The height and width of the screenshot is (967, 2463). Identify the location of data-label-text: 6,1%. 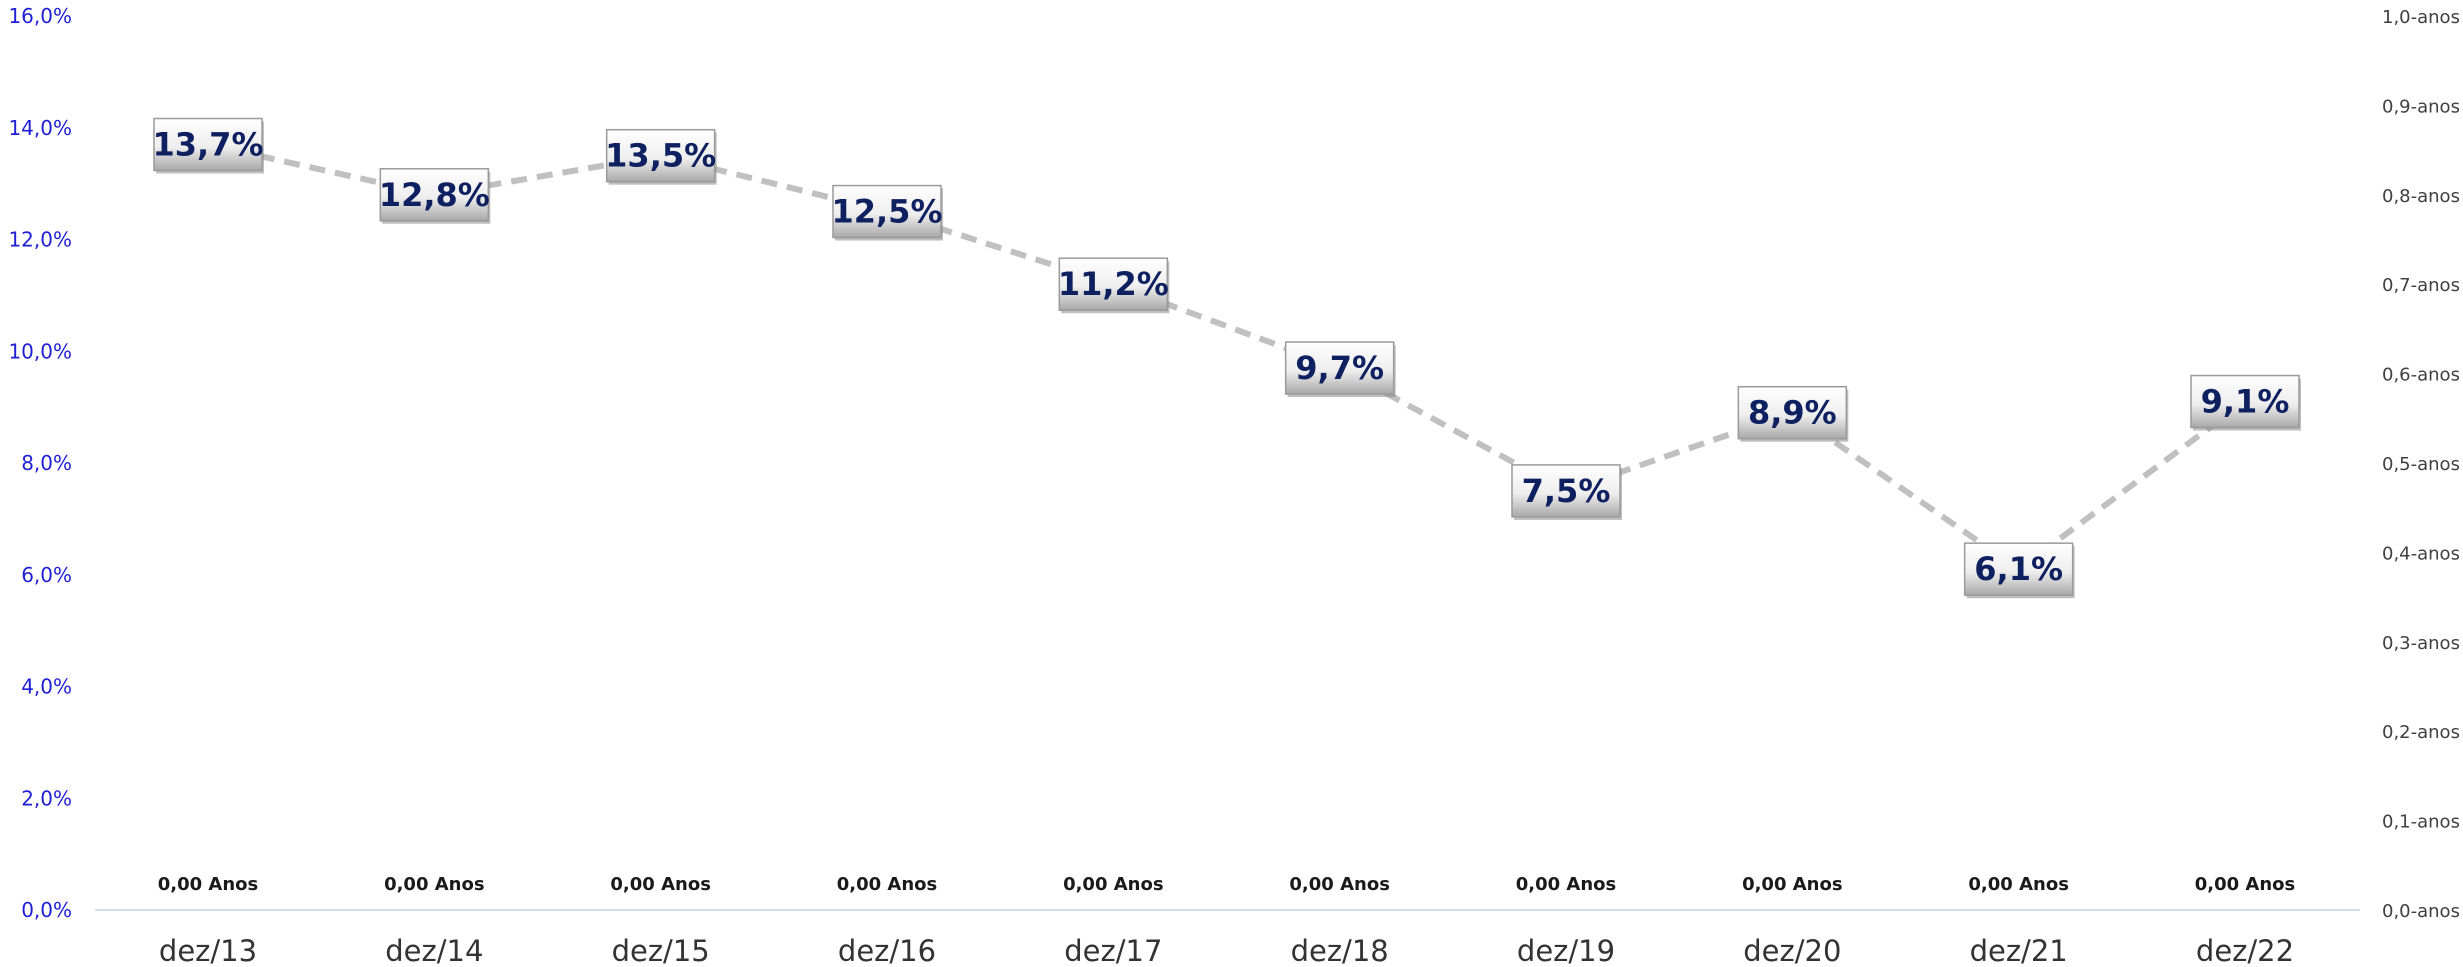
(2018, 569).